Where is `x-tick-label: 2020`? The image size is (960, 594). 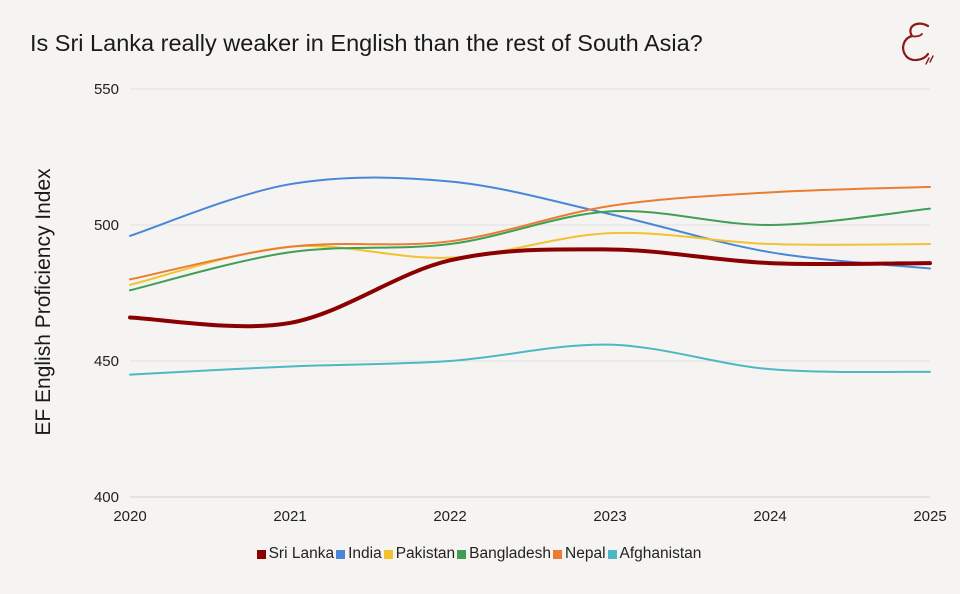
x-tick-label: 2020 is located at coordinates (129, 516).